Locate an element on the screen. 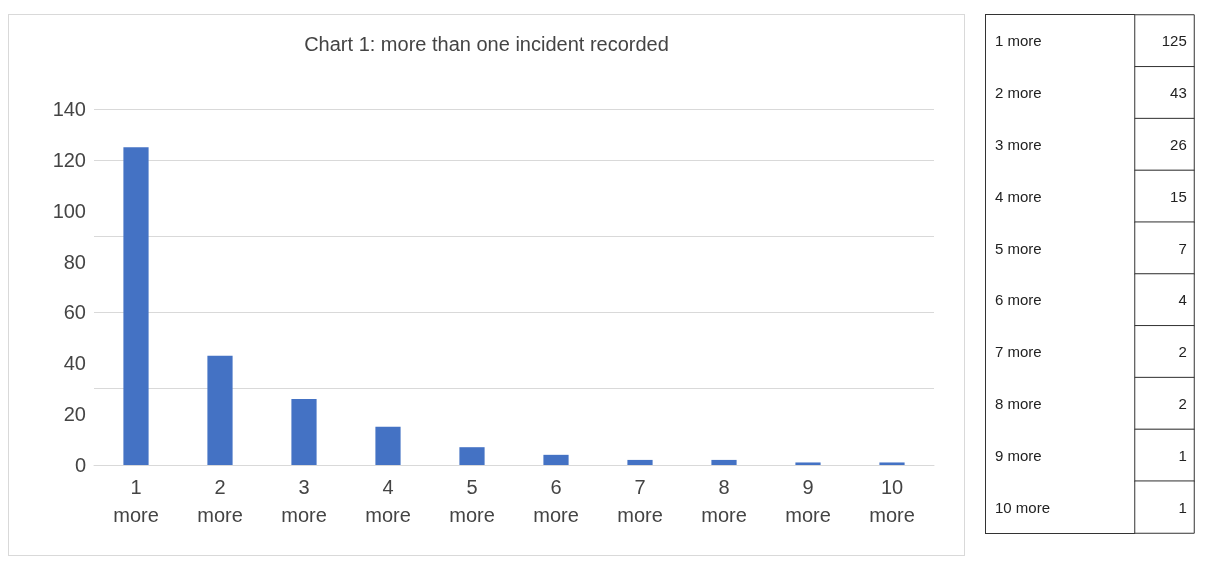 This screenshot has width=1209, height=567. y-tick-label: 6 more is located at coordinates (1018, 300).